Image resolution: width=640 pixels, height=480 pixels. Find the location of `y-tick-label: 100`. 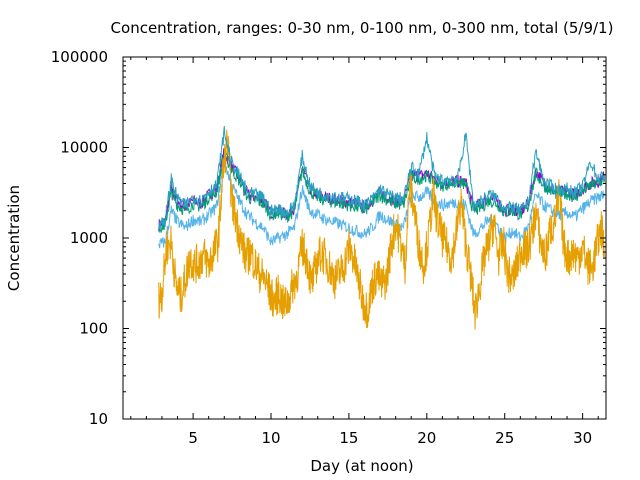

y-tick-label: 100 is located at coordinates (93, 329).